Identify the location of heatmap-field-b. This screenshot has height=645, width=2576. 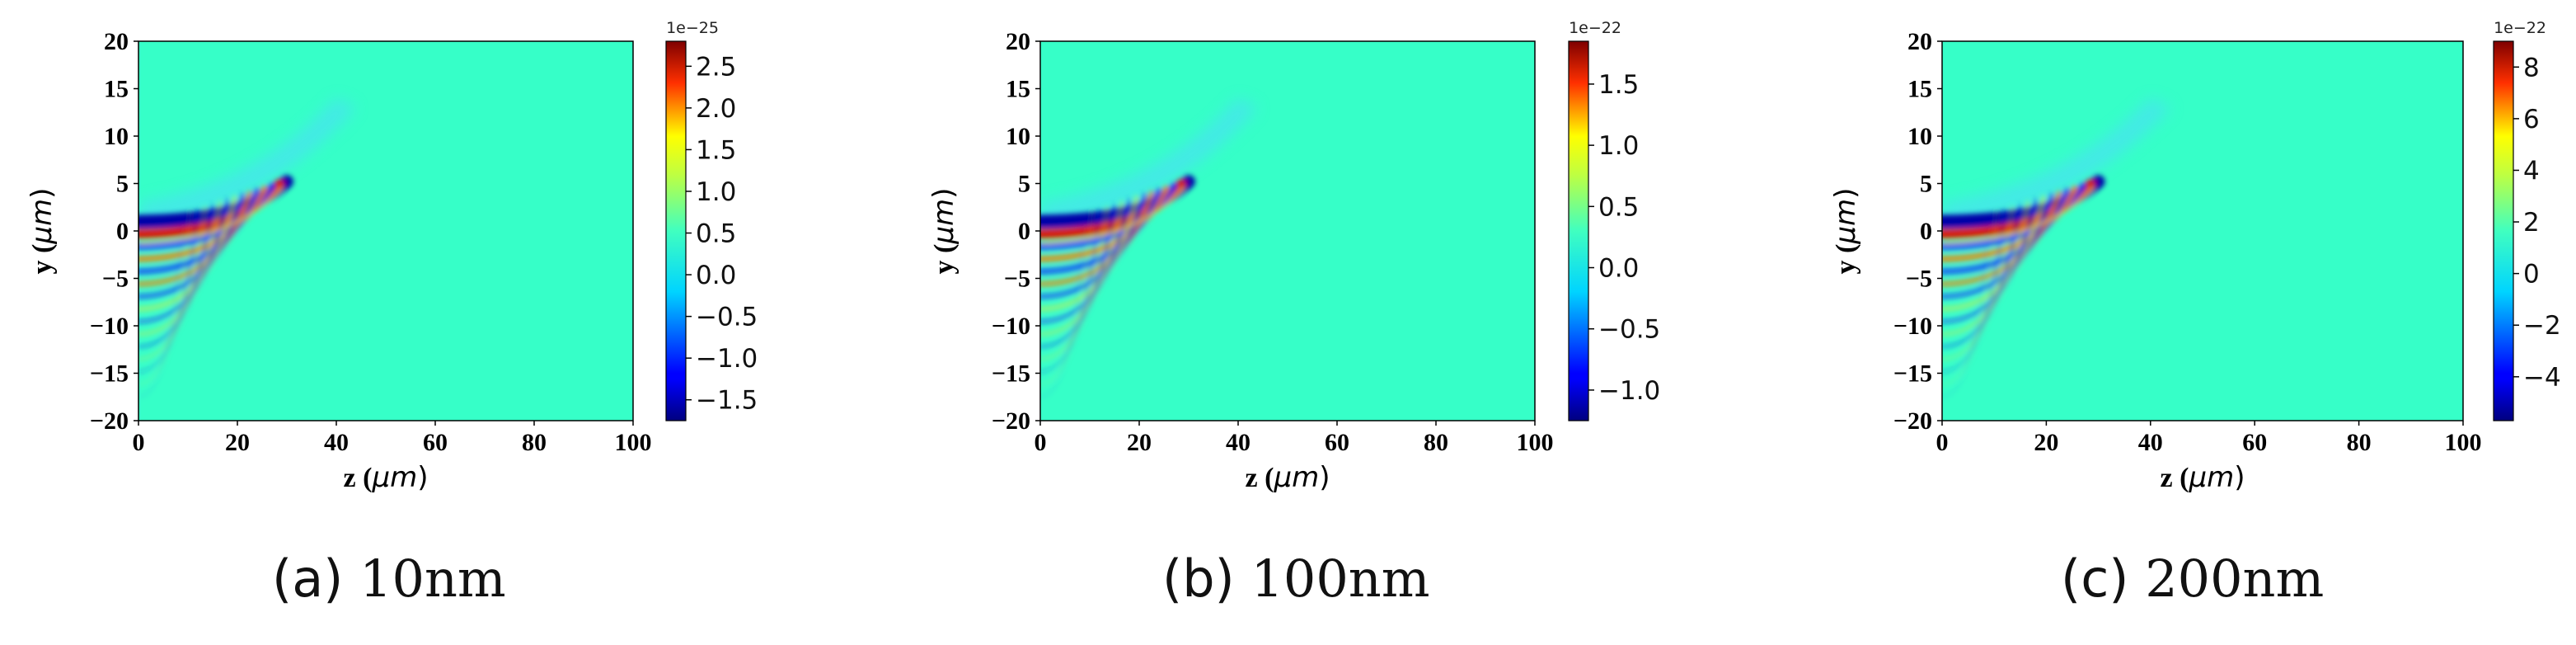
(1288, 231).